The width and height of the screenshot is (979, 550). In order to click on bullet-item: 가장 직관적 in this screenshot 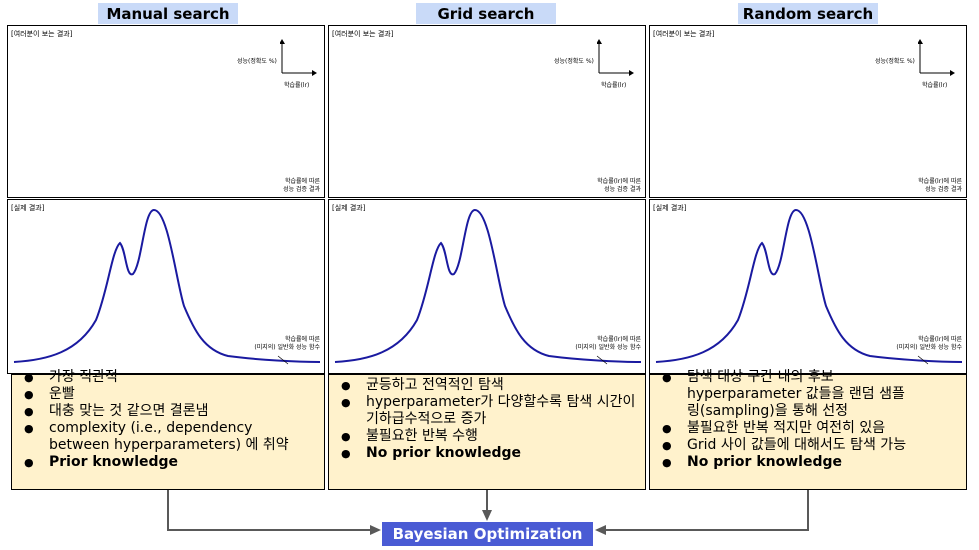, I will do `click(168, 377)`.